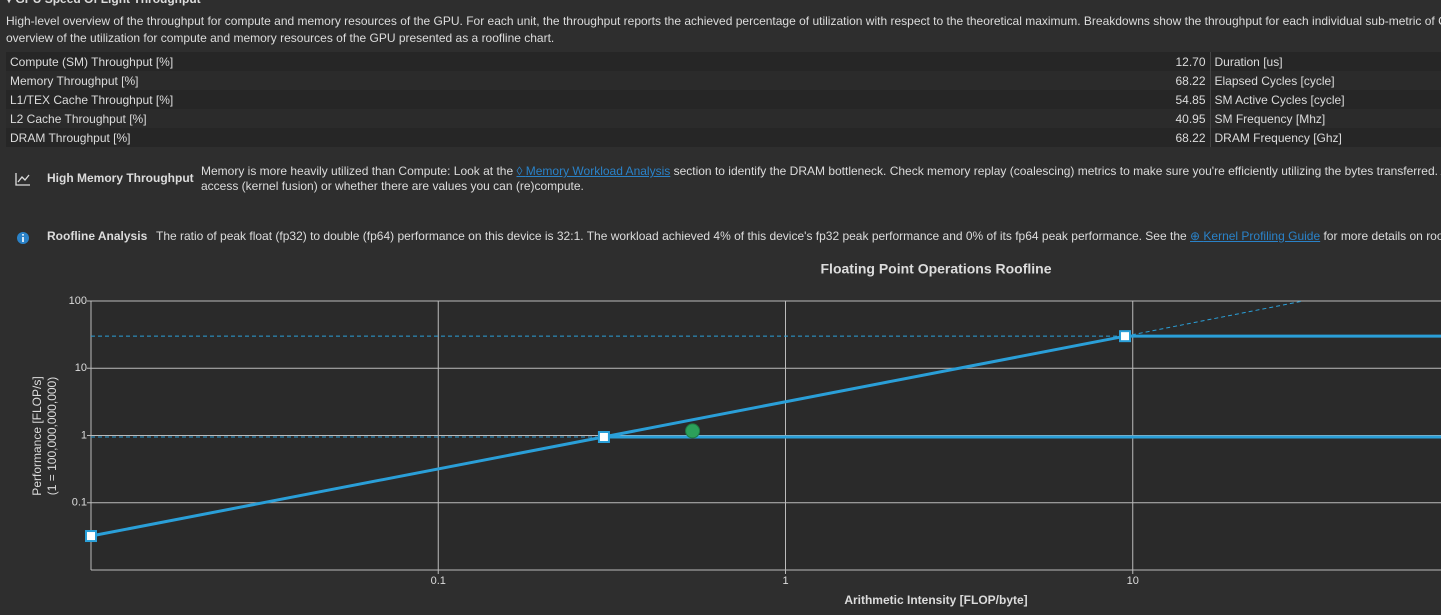  I want to click on achieved-point, so click(693, 431).